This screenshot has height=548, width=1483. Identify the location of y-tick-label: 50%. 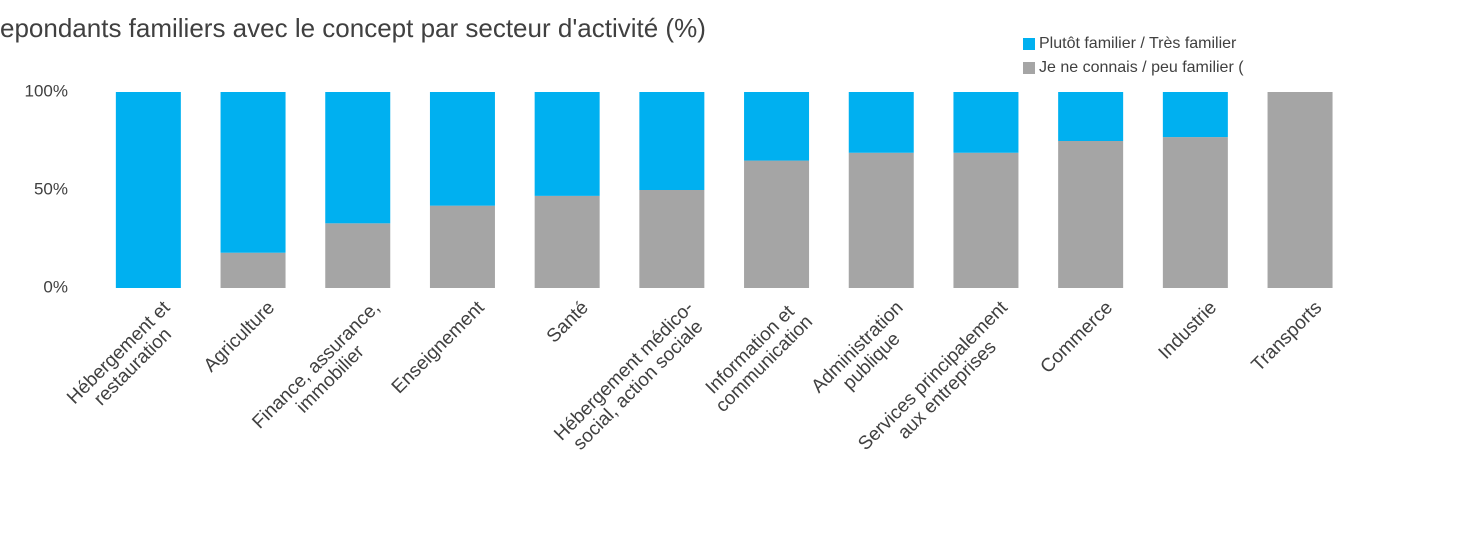
(51, 188).